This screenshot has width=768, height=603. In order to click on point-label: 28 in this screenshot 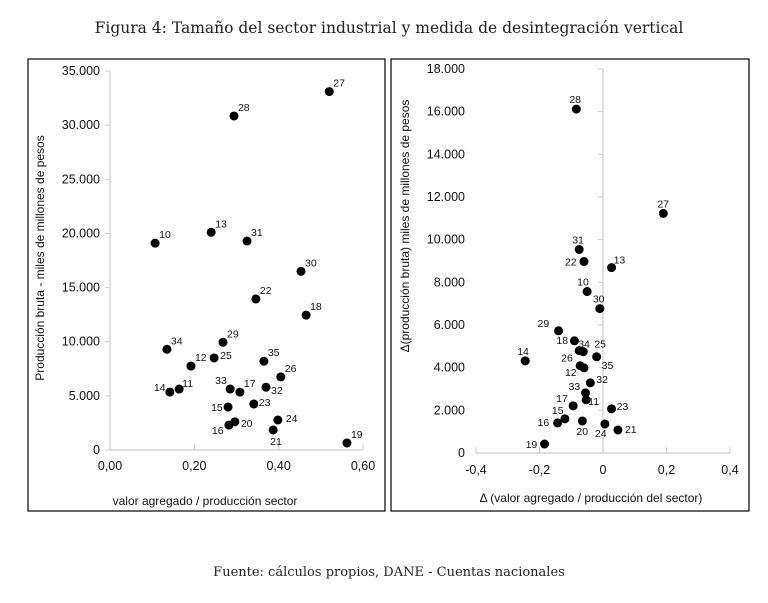, I will do `click(244, 108)`.